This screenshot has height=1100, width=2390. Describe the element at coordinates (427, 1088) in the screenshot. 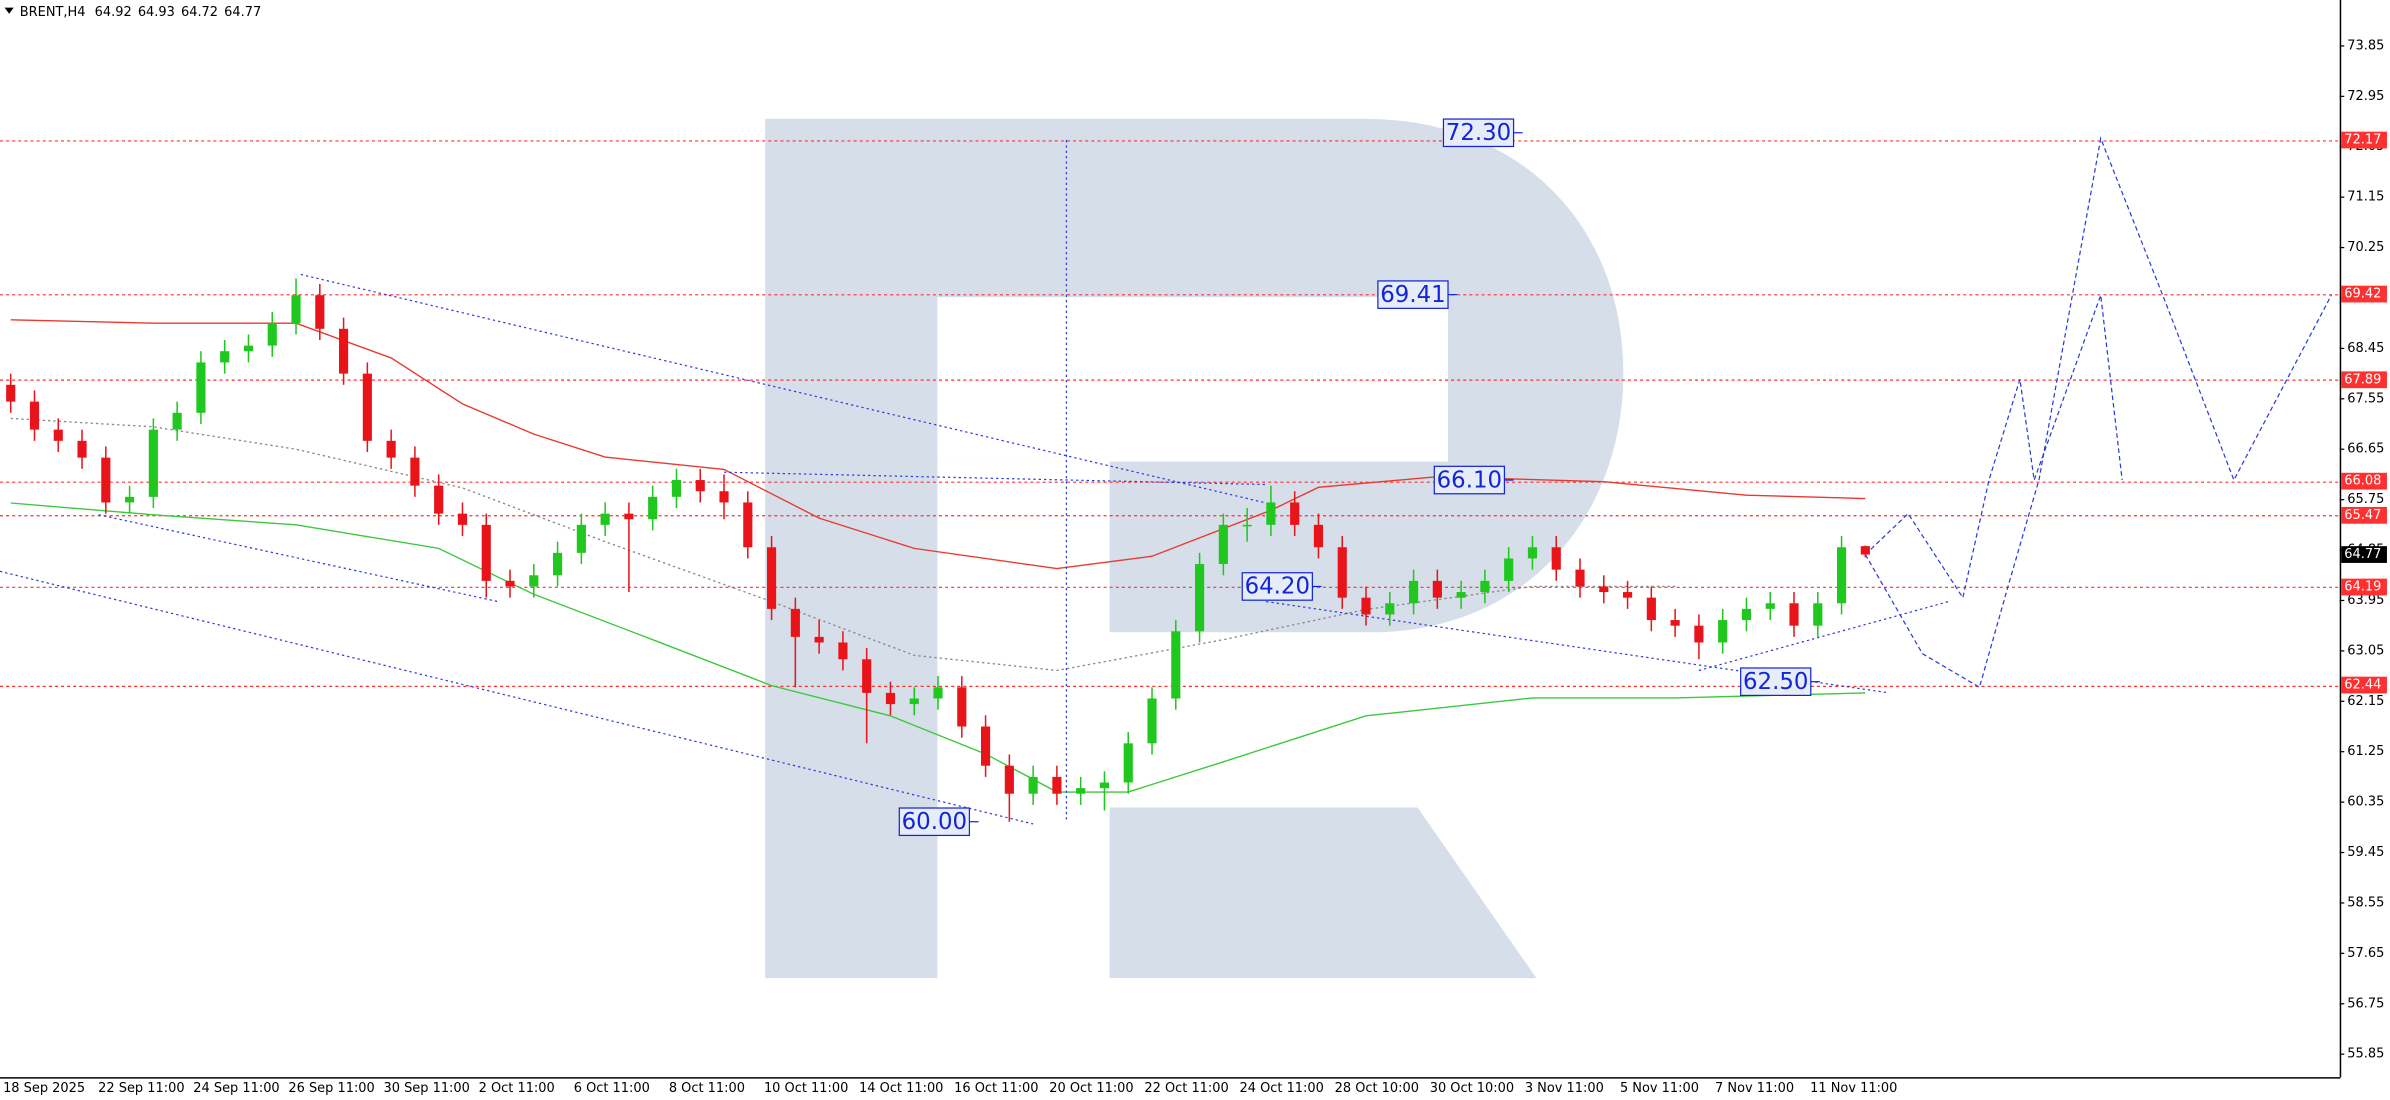

I see `x-tick-label: 30 Sep 11:00` at that location.